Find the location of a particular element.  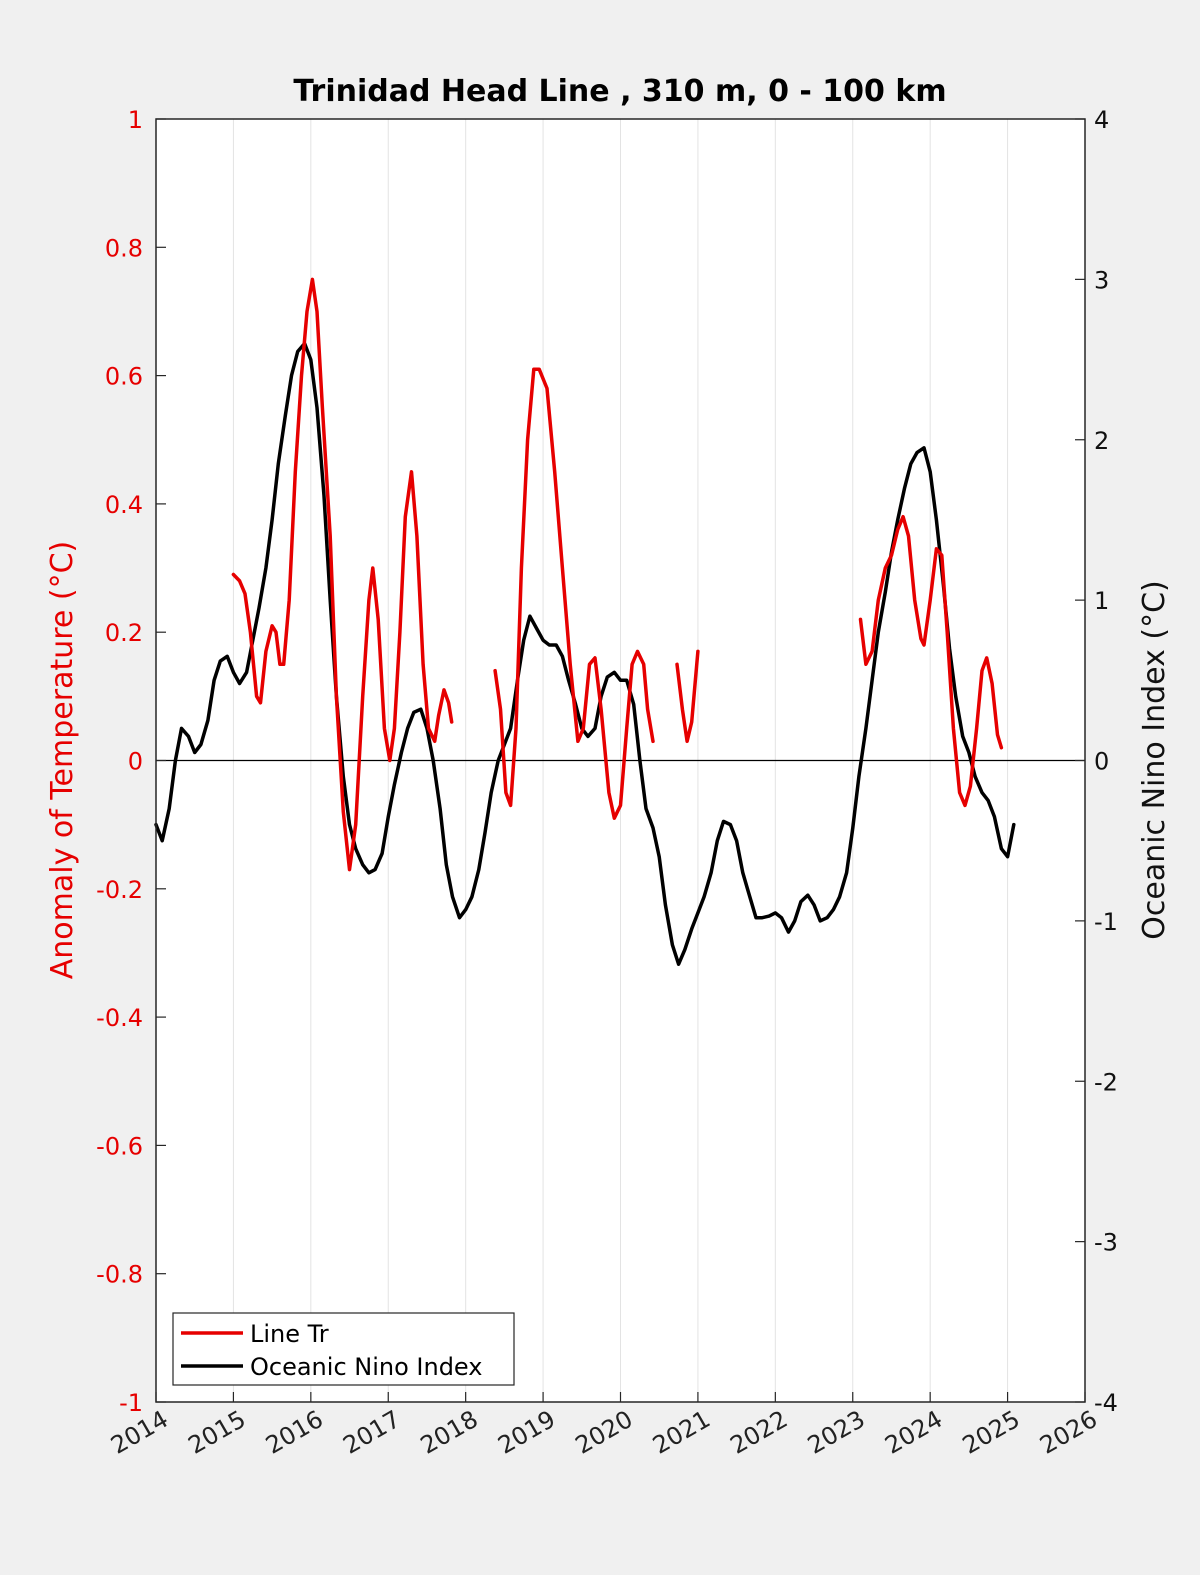

y-axis-right-label: Oceanic Nino Index (°C) is located at coordinates (1154, 760).